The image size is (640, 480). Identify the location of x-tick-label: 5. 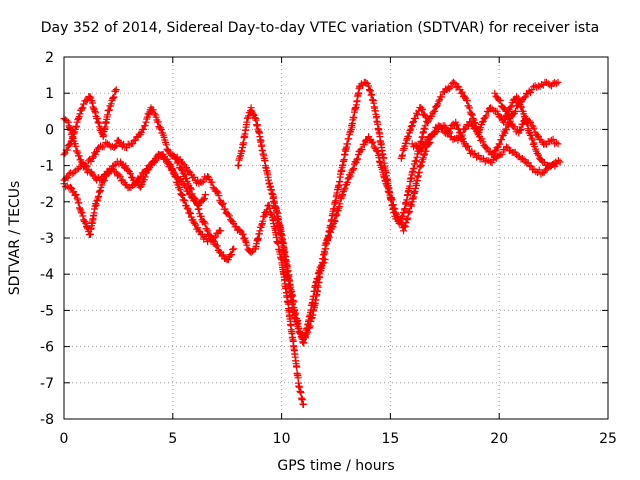
(172, 439).